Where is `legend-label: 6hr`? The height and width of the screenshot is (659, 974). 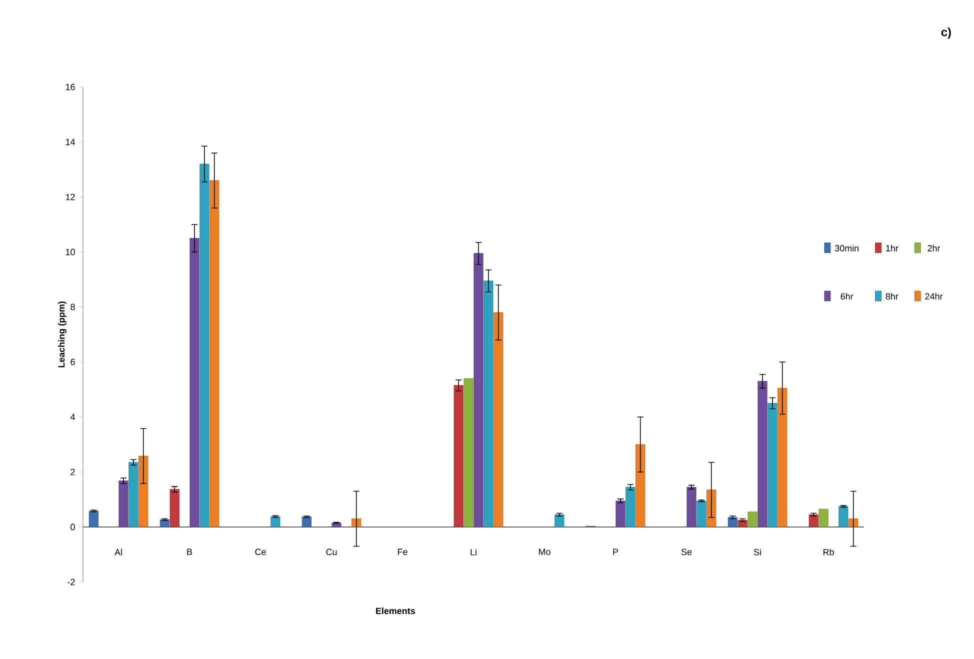 legend-label: 6hr is located at coordinates (847, 296).